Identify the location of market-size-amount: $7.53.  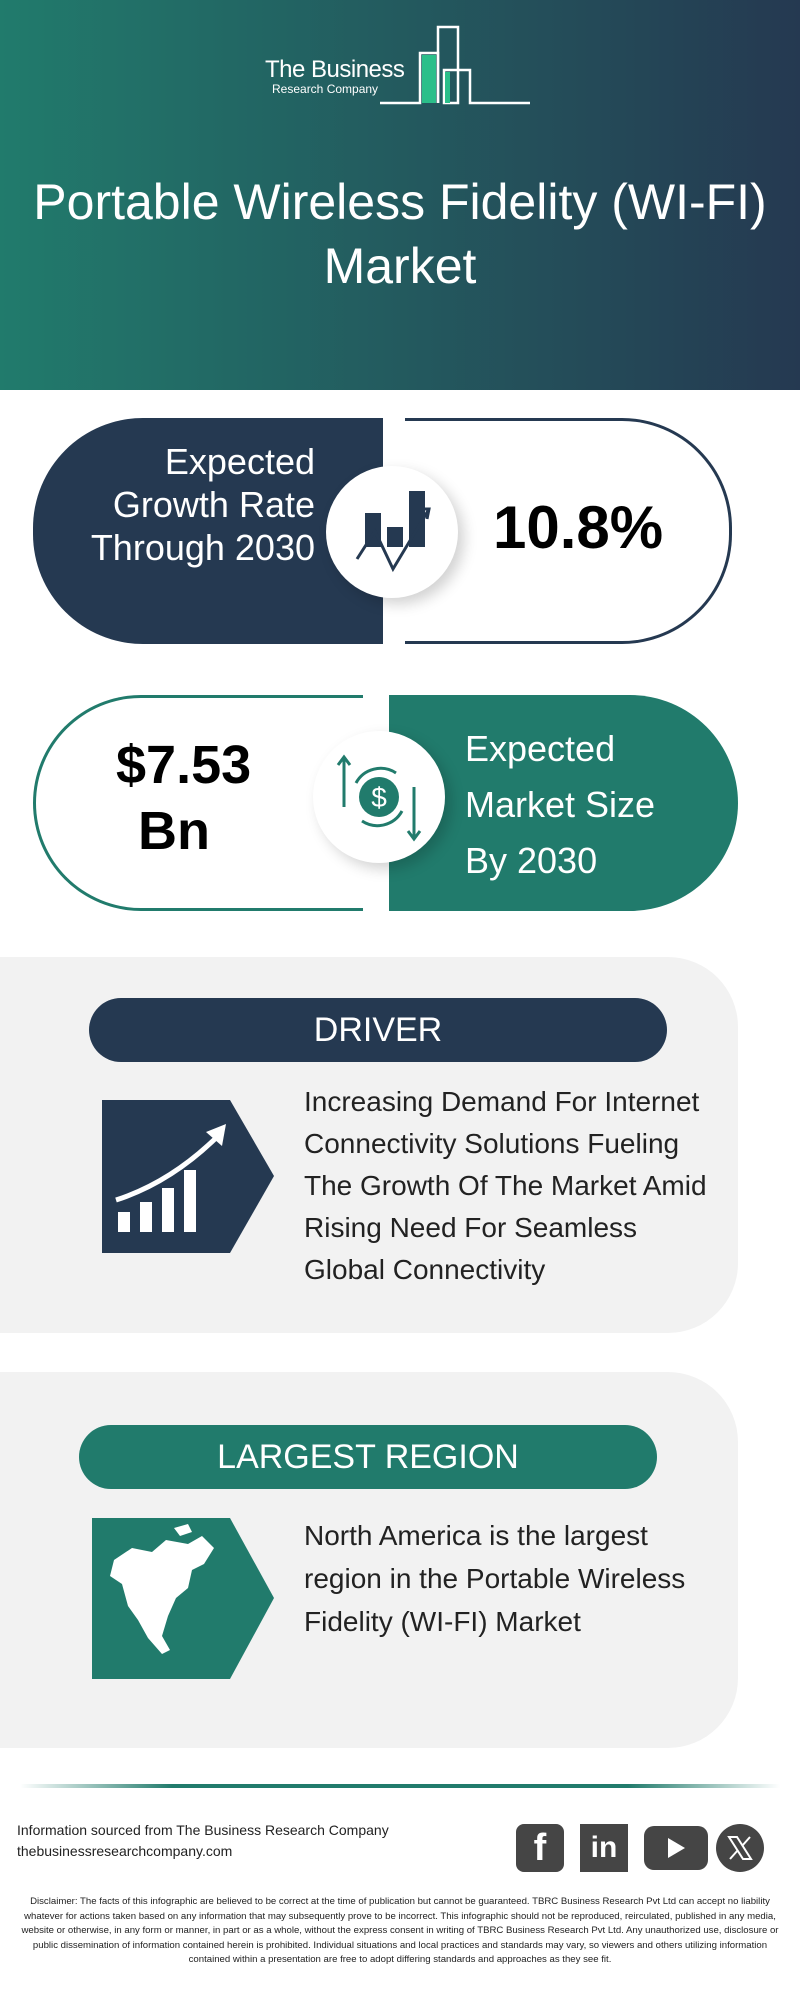
(184, 765).